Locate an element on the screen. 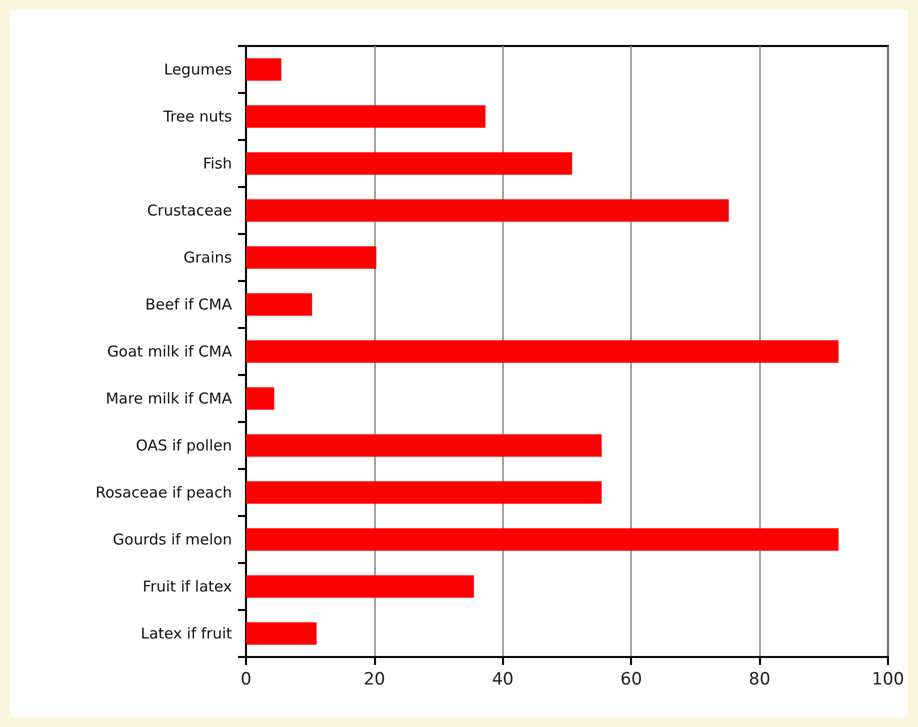  y-tick-label: Fish is located at coordinates (217, 163).